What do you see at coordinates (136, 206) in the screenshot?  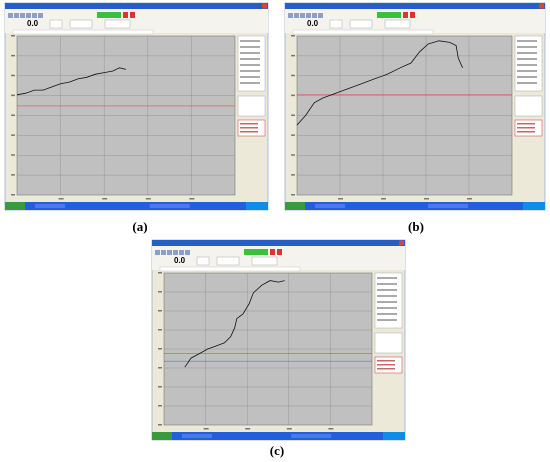 I see `taskbar` at bounding box center [136, 206].